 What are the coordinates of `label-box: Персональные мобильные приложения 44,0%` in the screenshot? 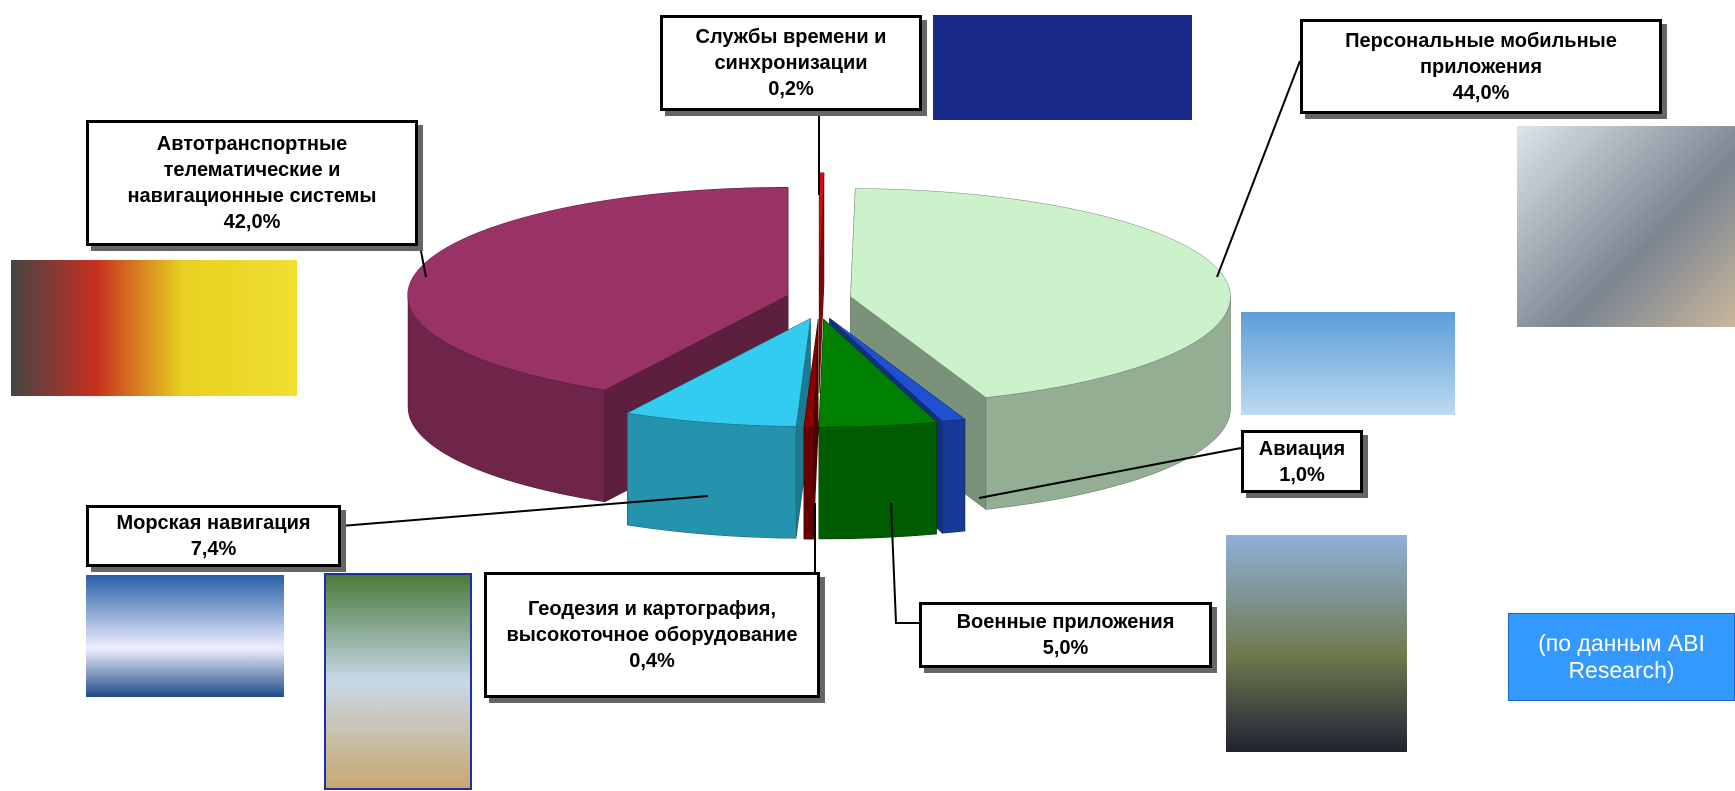 It's located at (1481, 66).